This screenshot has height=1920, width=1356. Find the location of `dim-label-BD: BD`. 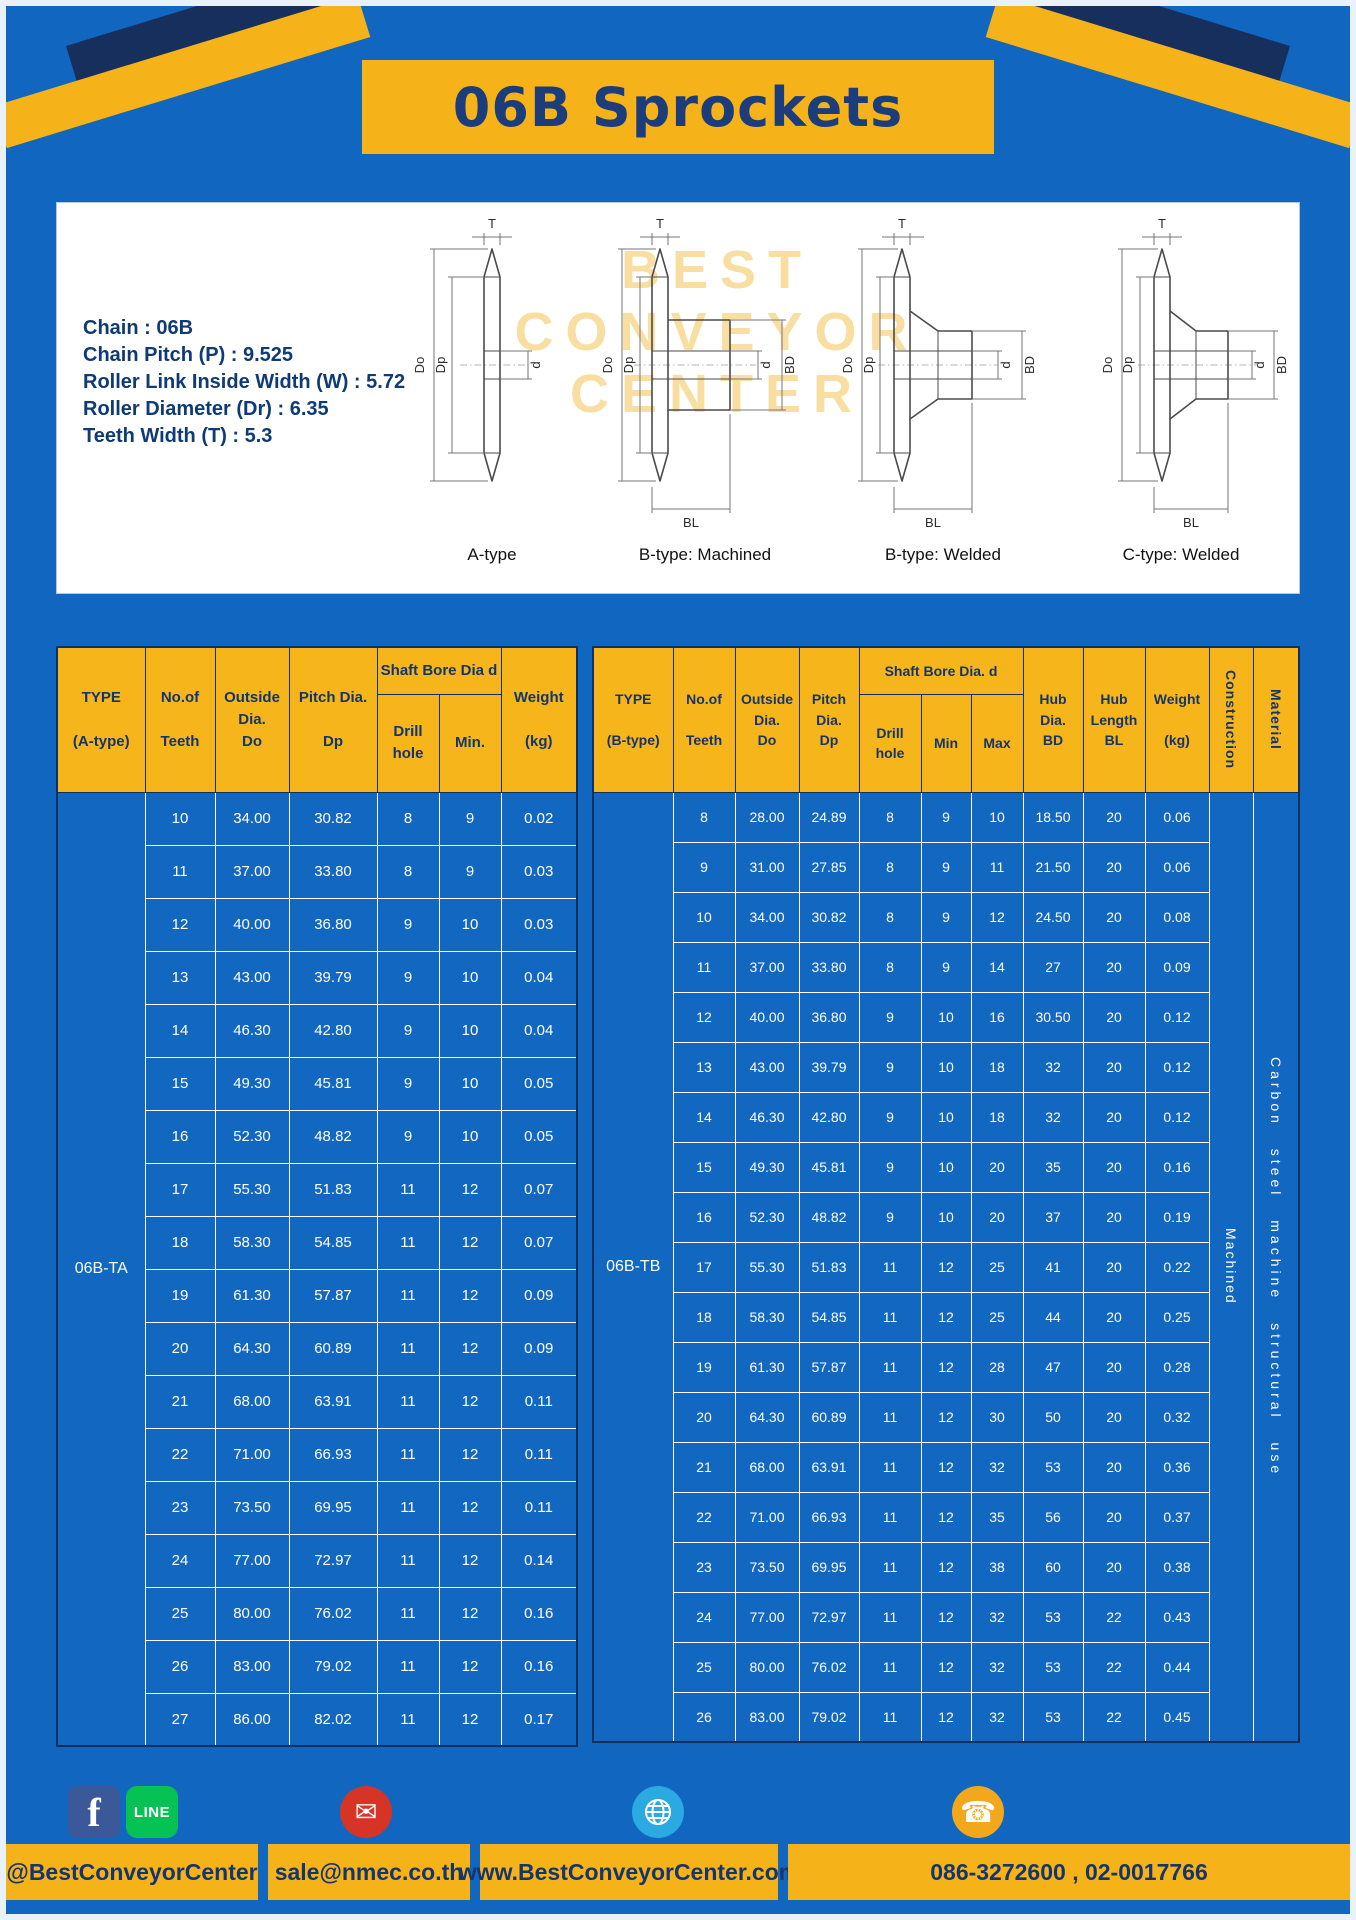

dim-label-BD: BD is located at coordinates (1281, 365).